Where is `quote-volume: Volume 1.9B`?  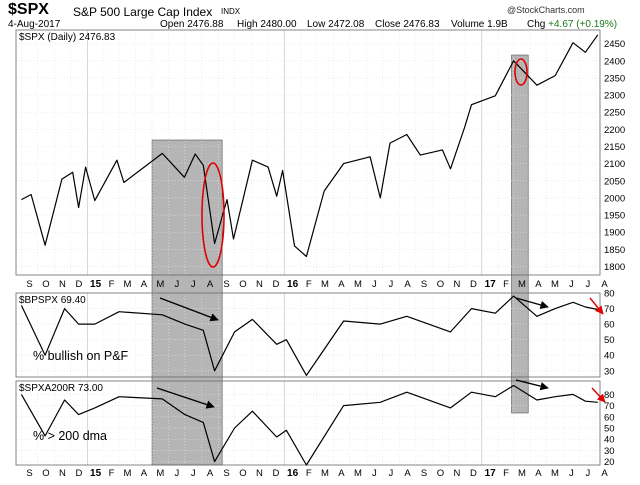
quote-volume: Volume 1.9B is located at coordinates (479, 24).